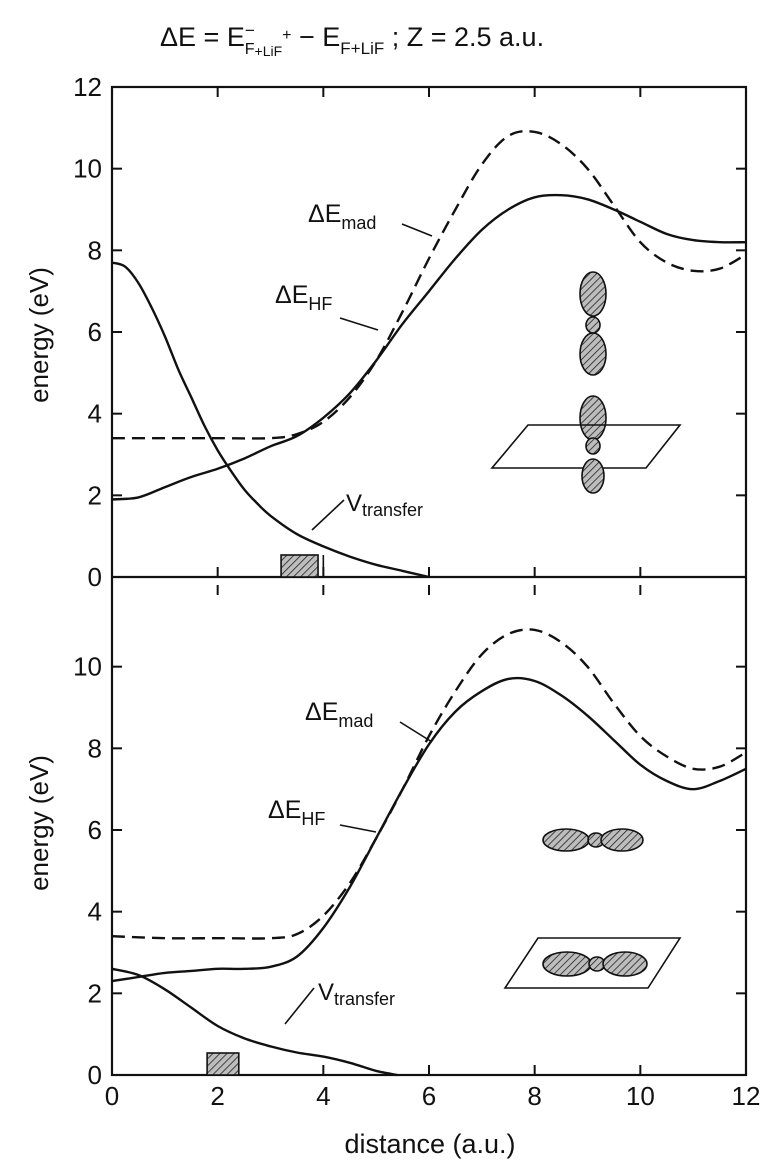 The image size is (768, 1162). I want to click on annotation-mad-bottom: ΔEmad, so click(369, 720).